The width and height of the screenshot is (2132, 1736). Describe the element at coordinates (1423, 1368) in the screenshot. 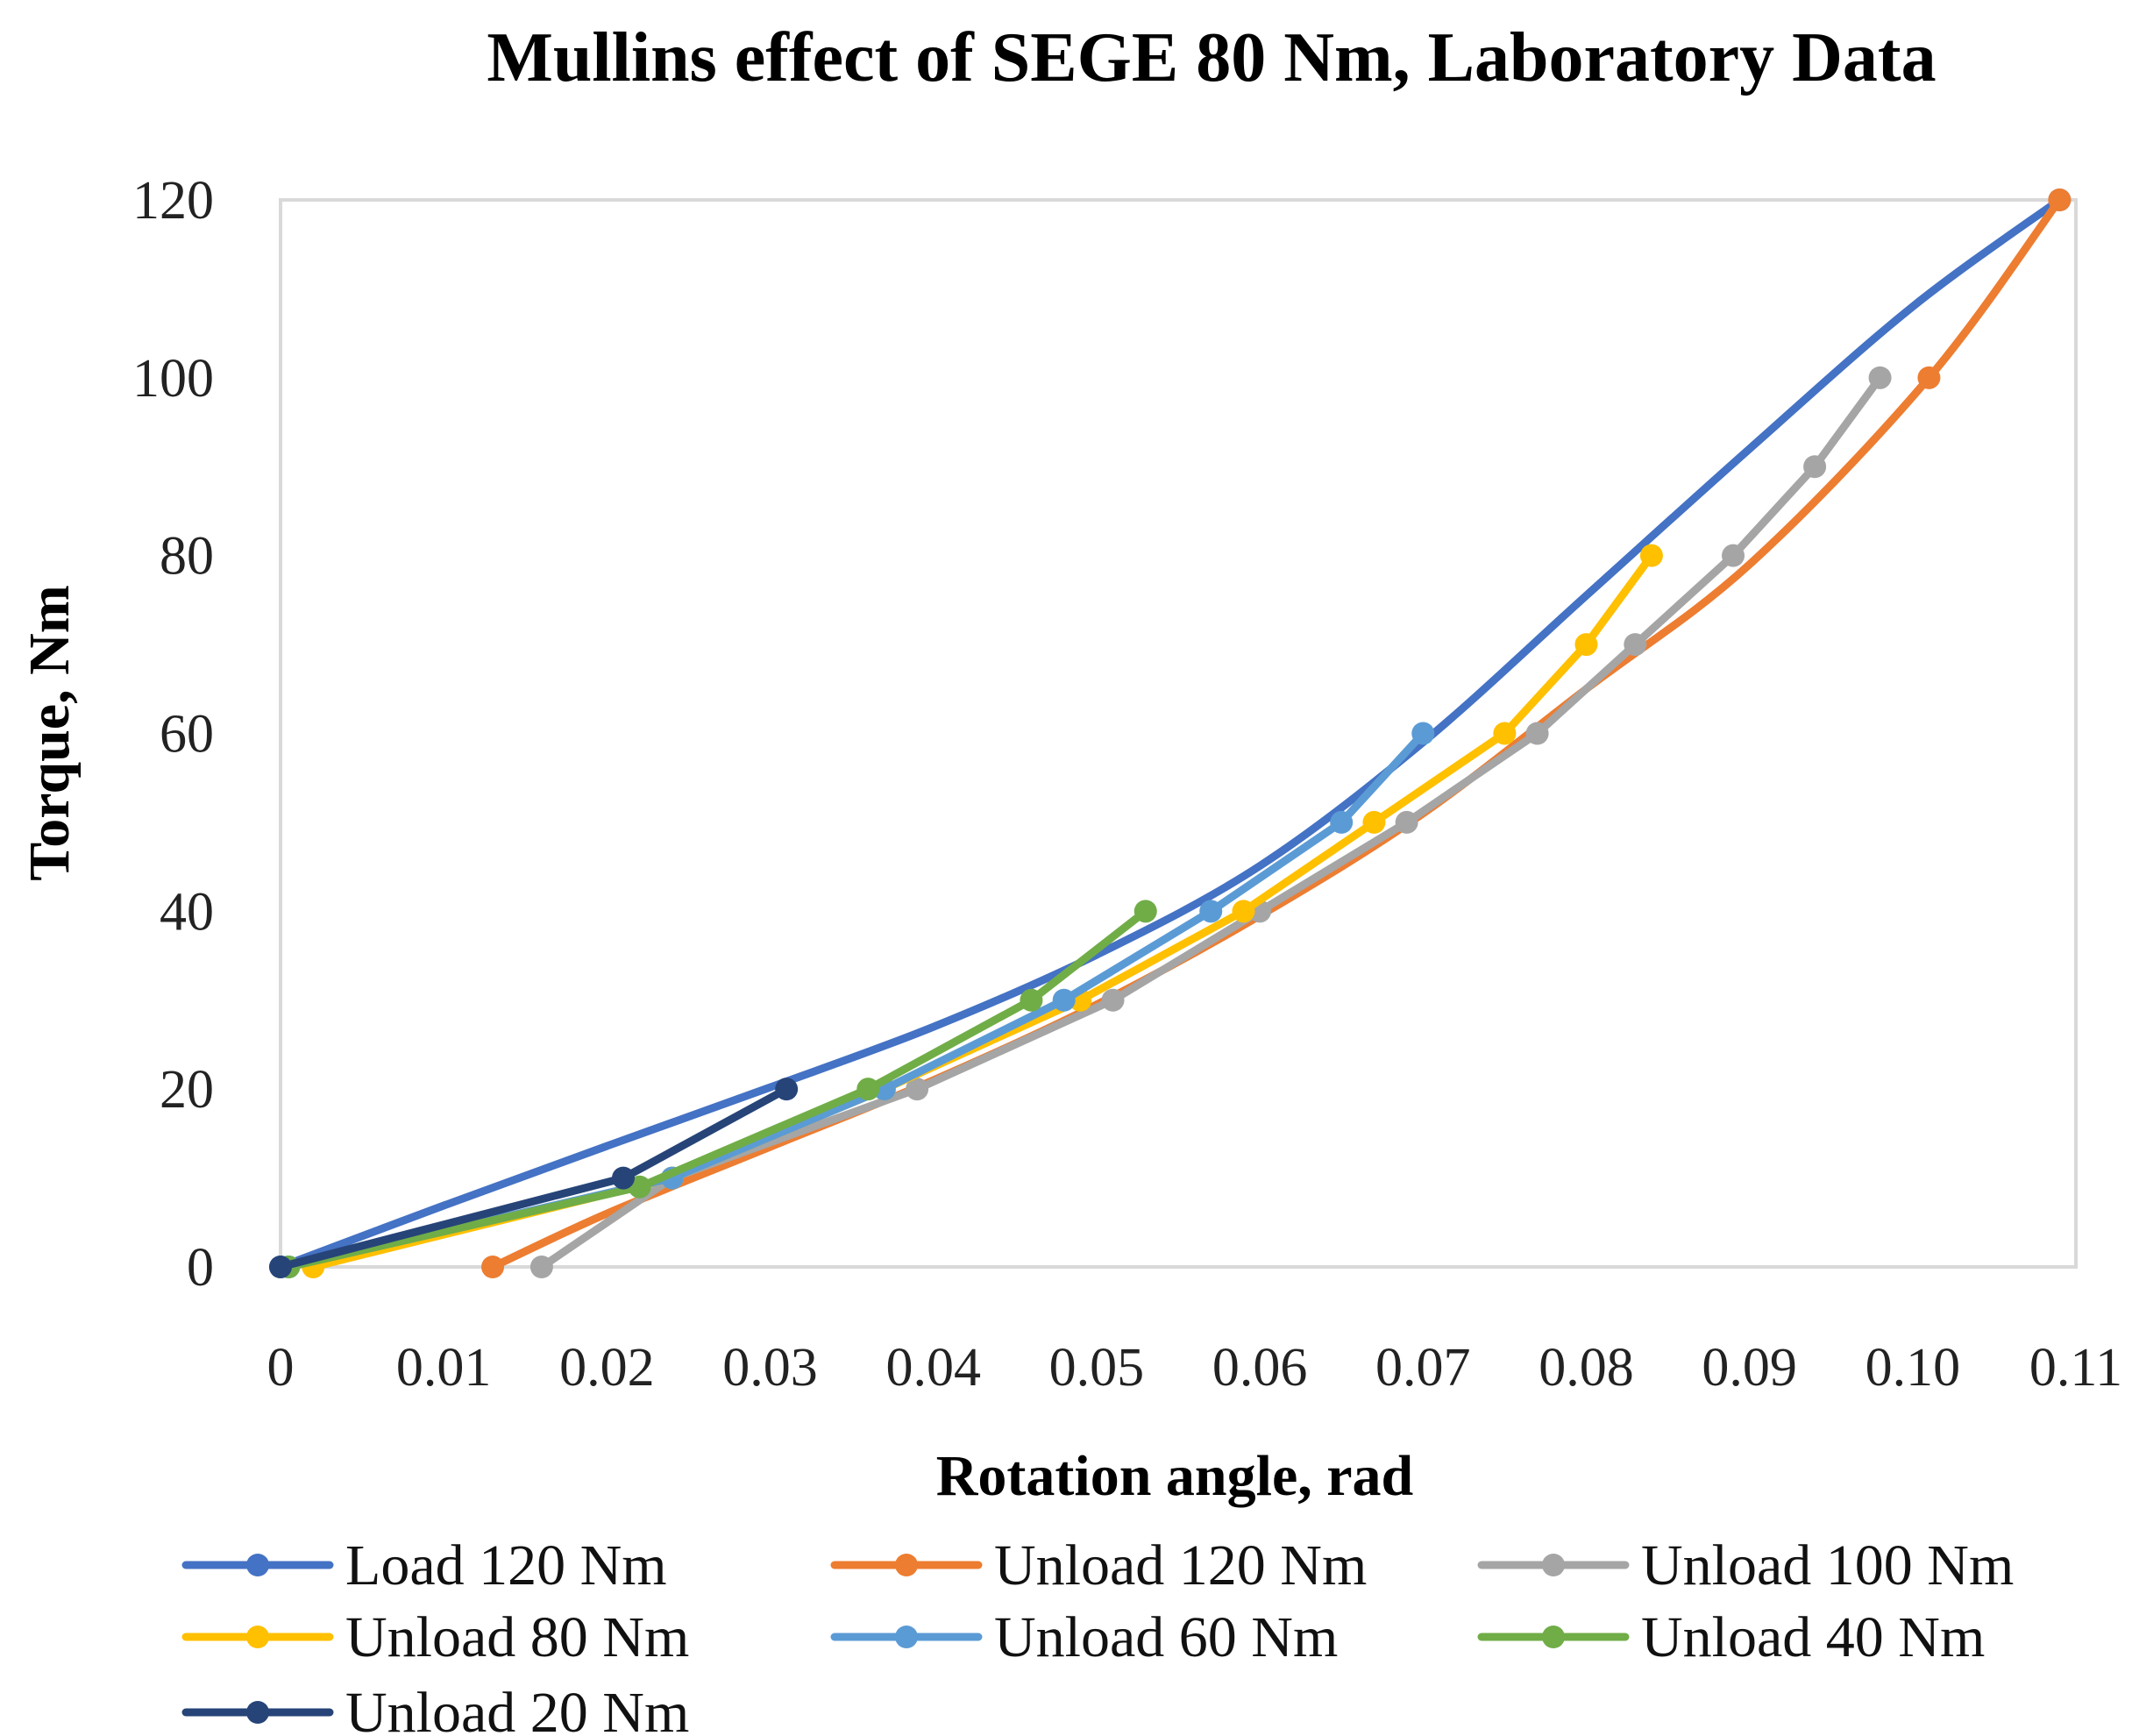

I see `x-tick-label: 0.07` at that location.